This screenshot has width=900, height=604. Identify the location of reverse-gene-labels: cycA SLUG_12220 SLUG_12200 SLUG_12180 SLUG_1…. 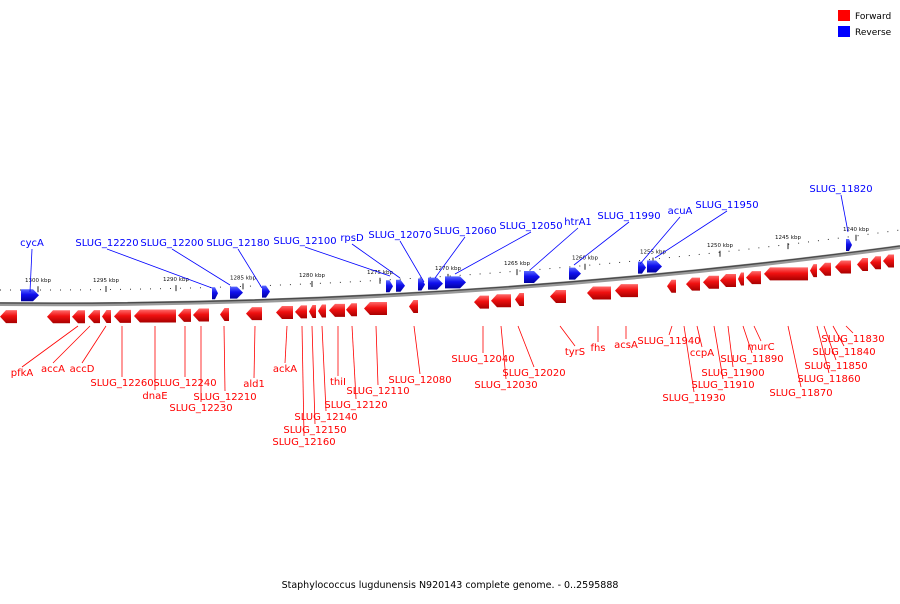
(446, 216).